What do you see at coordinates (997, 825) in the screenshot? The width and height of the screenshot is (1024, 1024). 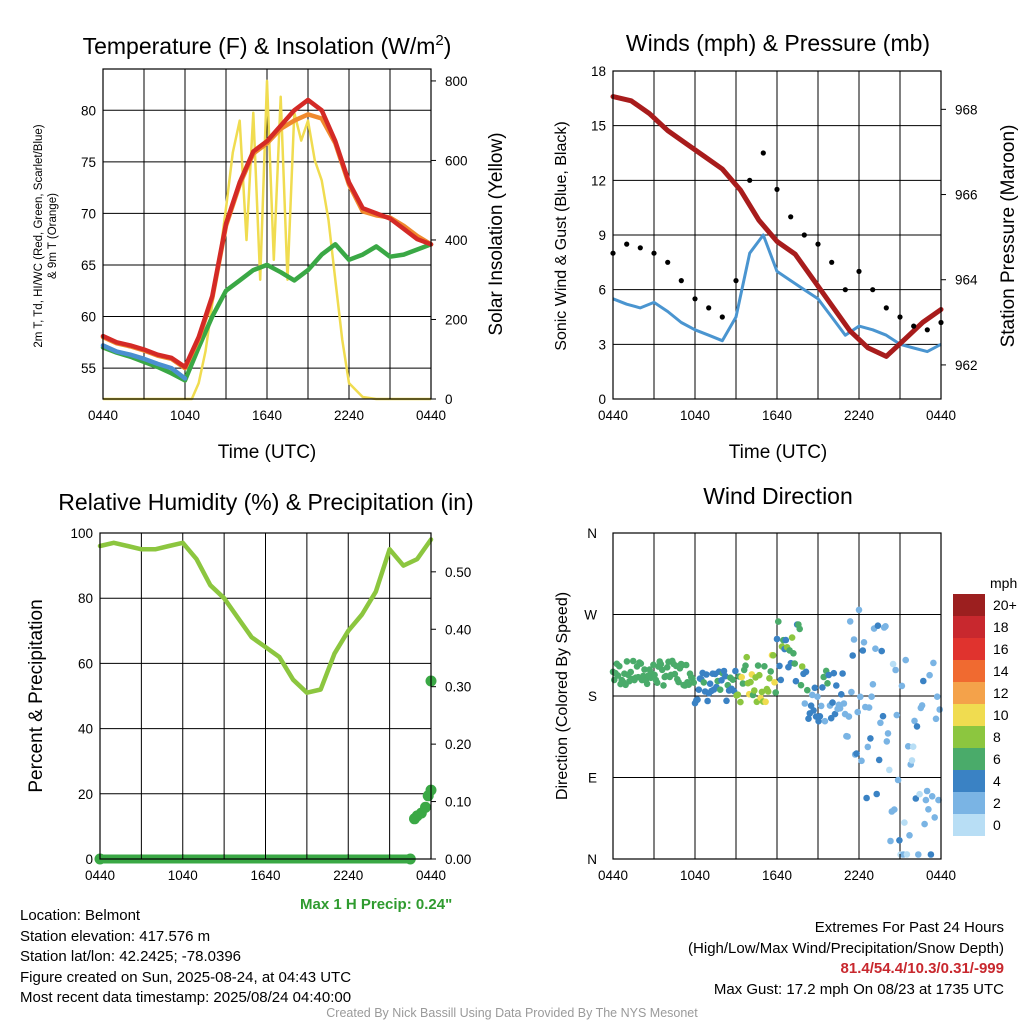 I see `legend-label: 0` at bounding box center [997, 825].